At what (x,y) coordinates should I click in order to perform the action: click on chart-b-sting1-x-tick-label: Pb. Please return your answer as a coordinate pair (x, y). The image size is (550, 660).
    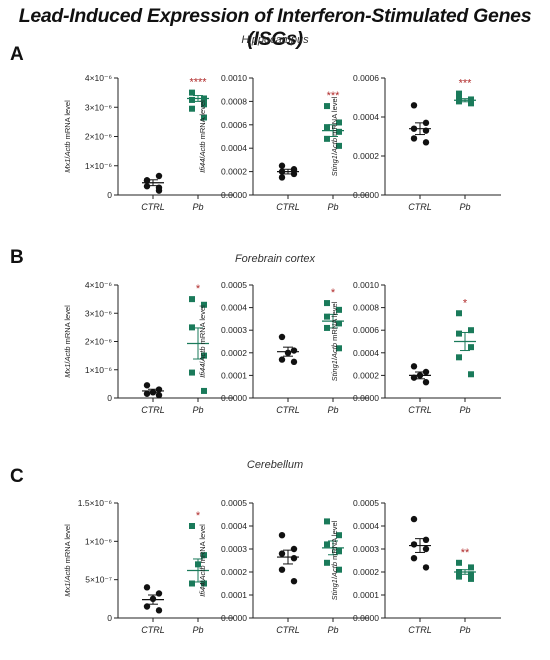
    Looking at the image, I should click on (464, 410).